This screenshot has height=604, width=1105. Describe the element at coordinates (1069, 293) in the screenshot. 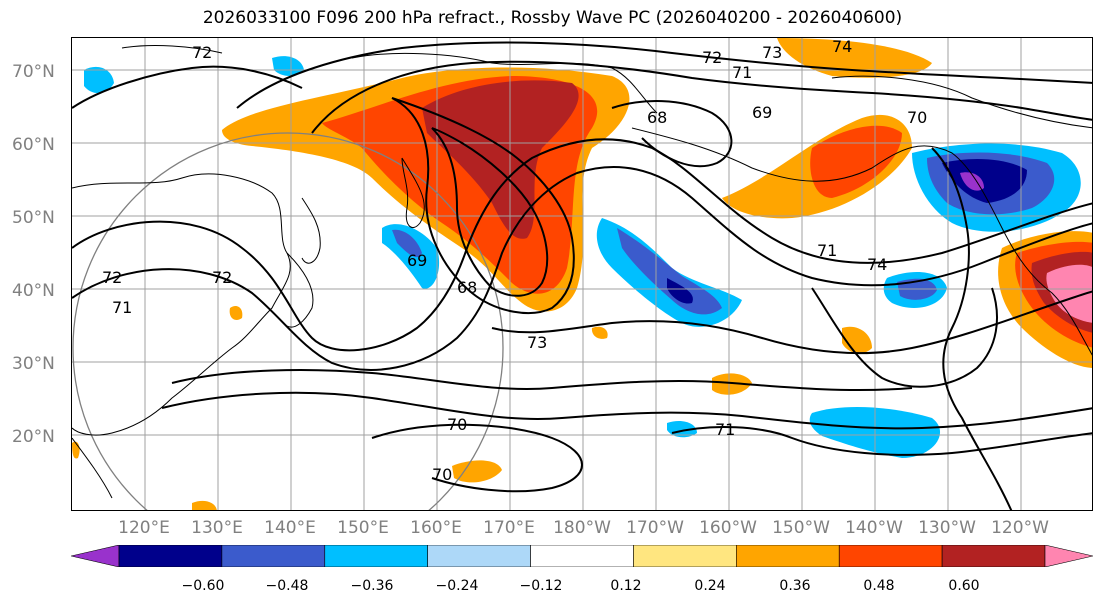

I see `shade-pink-westus` at that location.